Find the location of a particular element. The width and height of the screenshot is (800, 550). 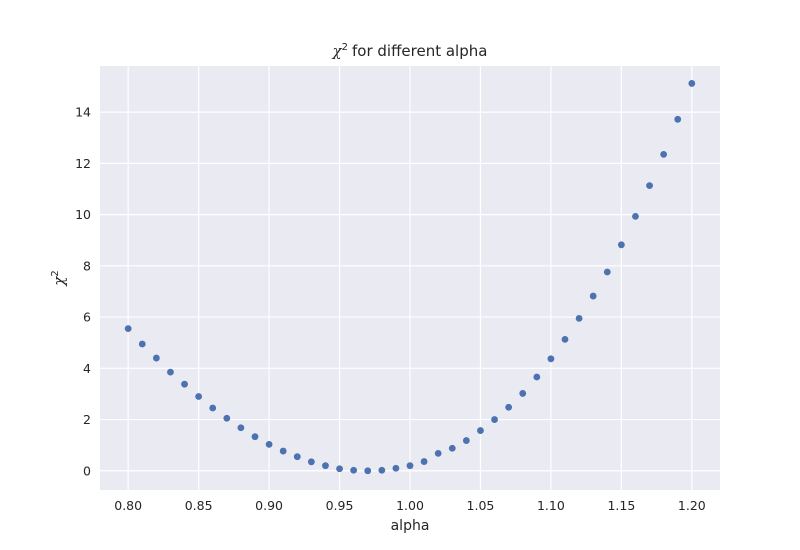

x-tick-label: 0.90 is located at coordinates (269, 505).